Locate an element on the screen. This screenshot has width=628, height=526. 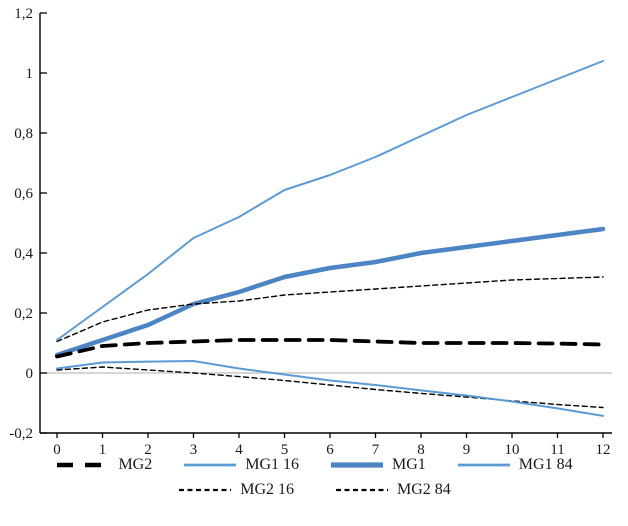
legend-item-mg2: MG2 is located at coordinates (103, 465).